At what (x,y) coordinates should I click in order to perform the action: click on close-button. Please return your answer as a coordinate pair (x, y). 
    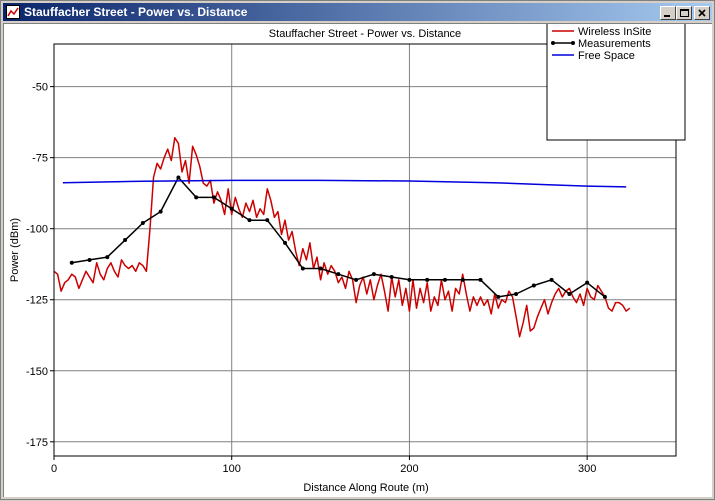
    Looking at the image, I should click on (702, 13).